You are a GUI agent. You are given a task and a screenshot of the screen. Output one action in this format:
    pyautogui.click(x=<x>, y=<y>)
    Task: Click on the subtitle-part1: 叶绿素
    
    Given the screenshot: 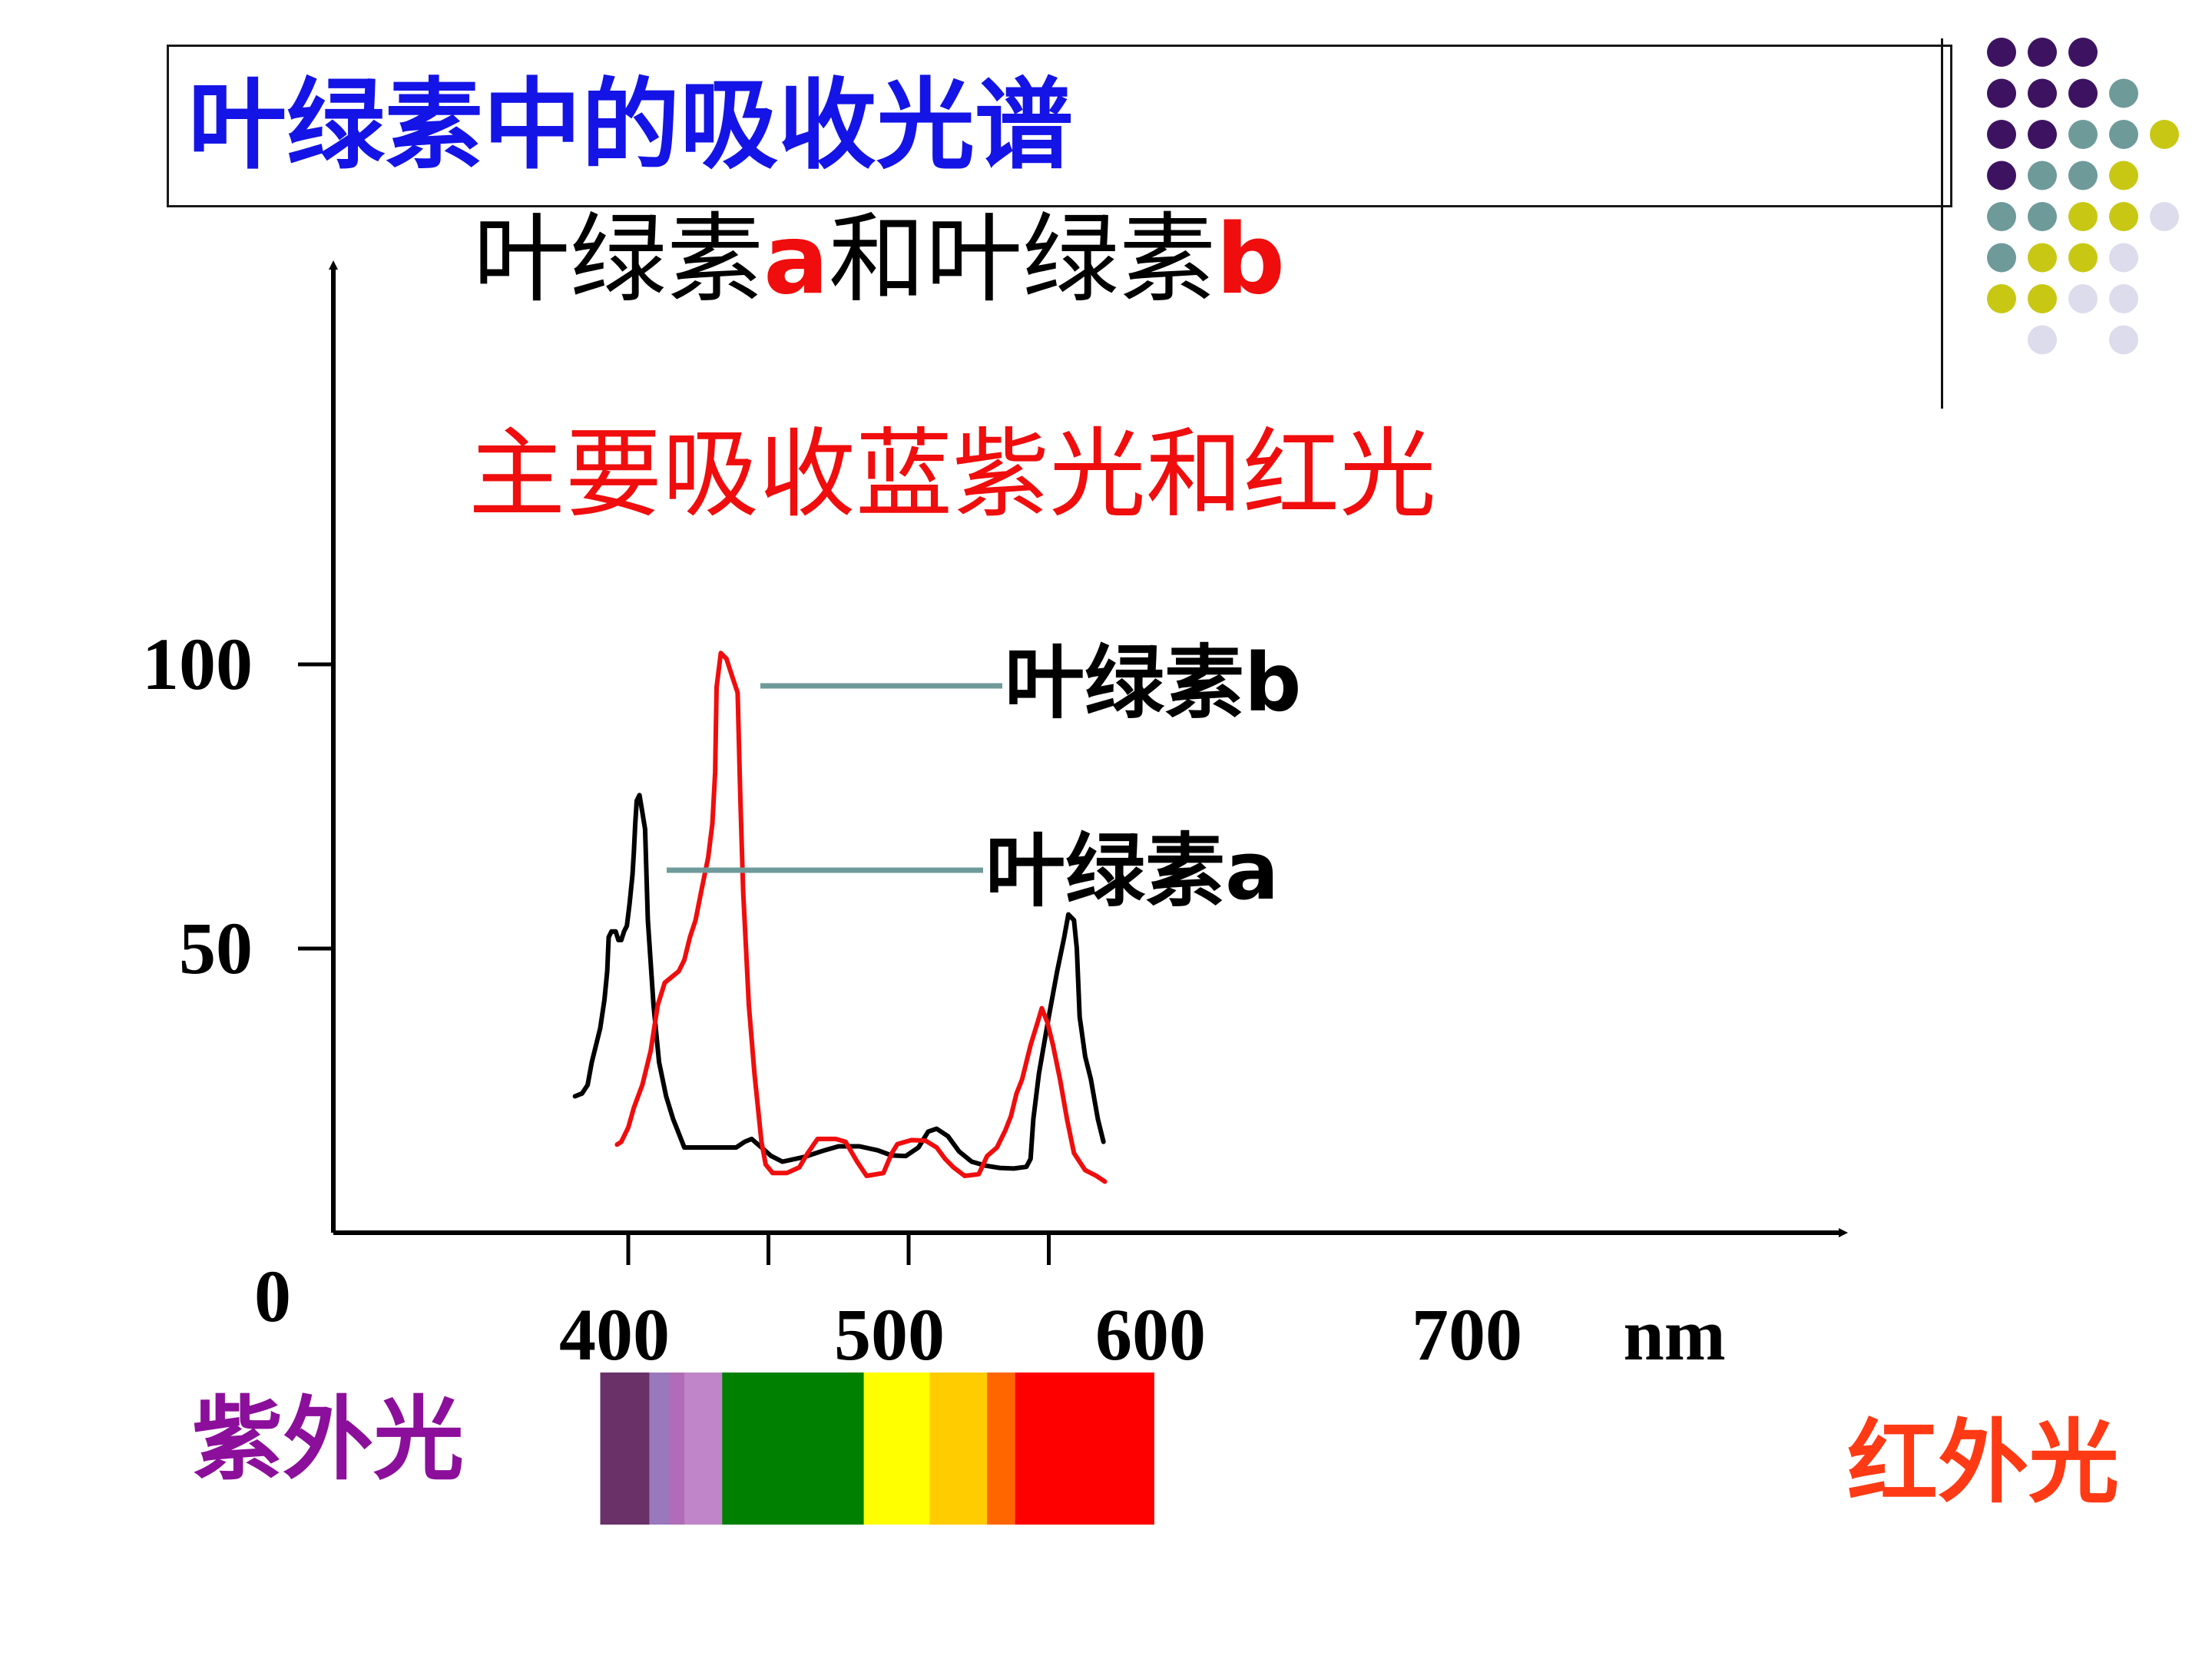 What is the action you would take?
    pyautogui.click(x=618, y=259)
    